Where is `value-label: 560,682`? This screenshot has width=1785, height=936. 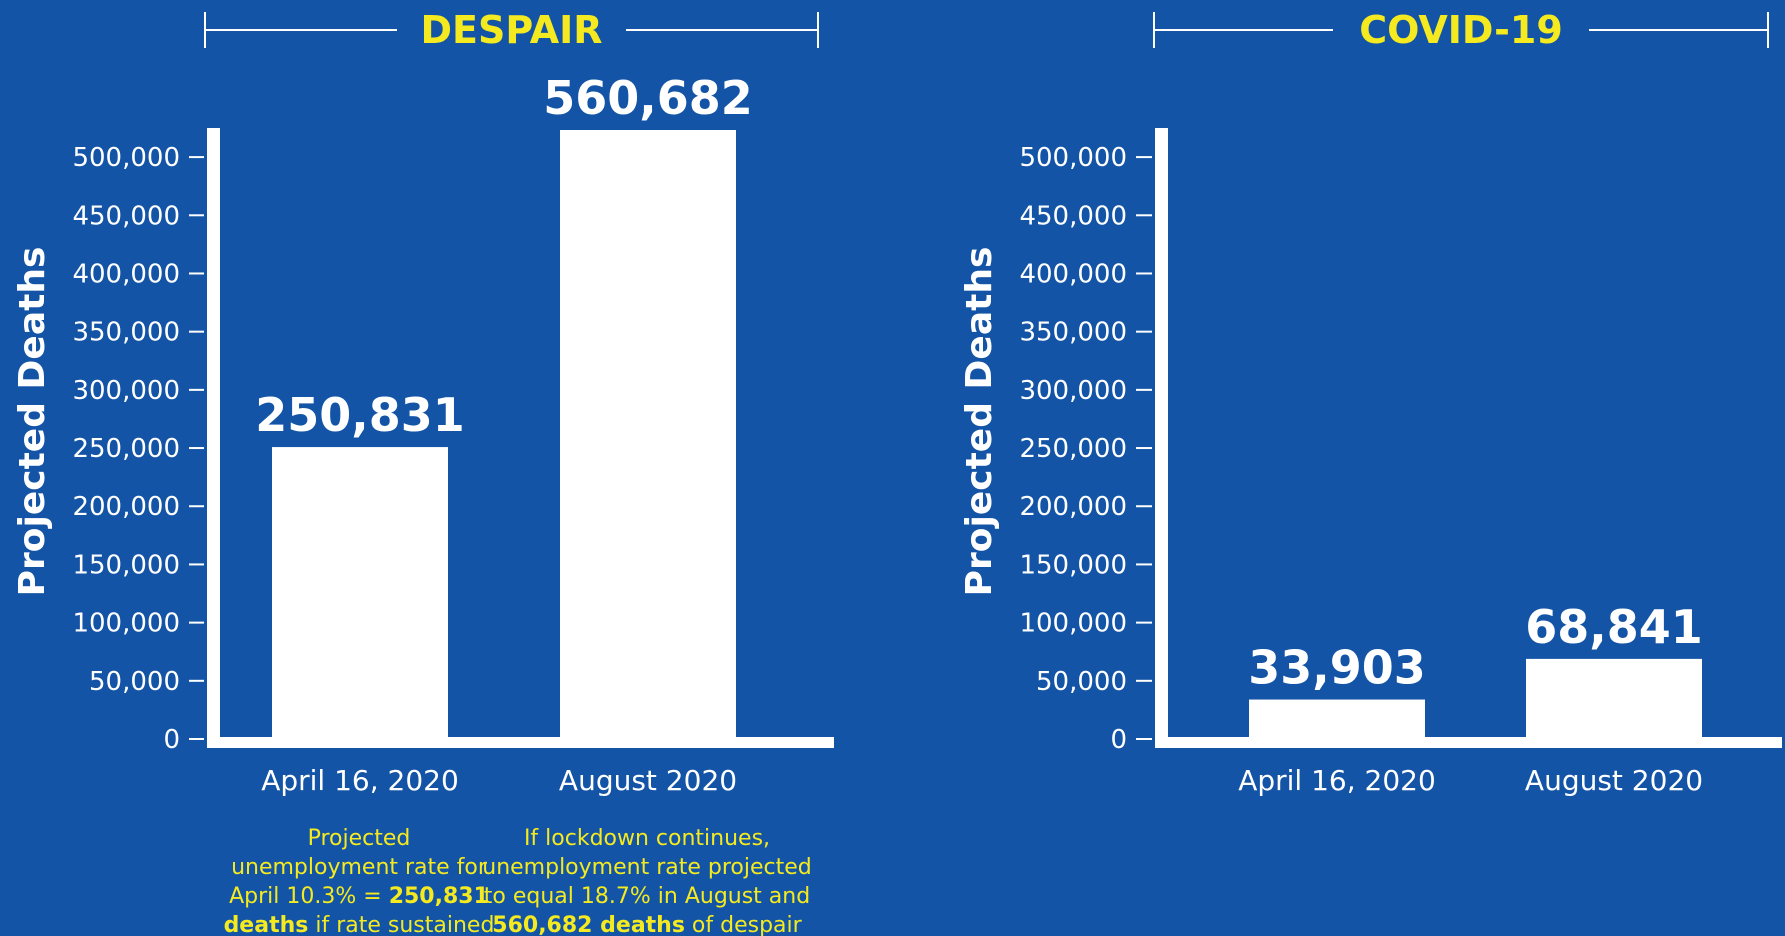
value-label: 560,682 is located at coordinates (648, 98).